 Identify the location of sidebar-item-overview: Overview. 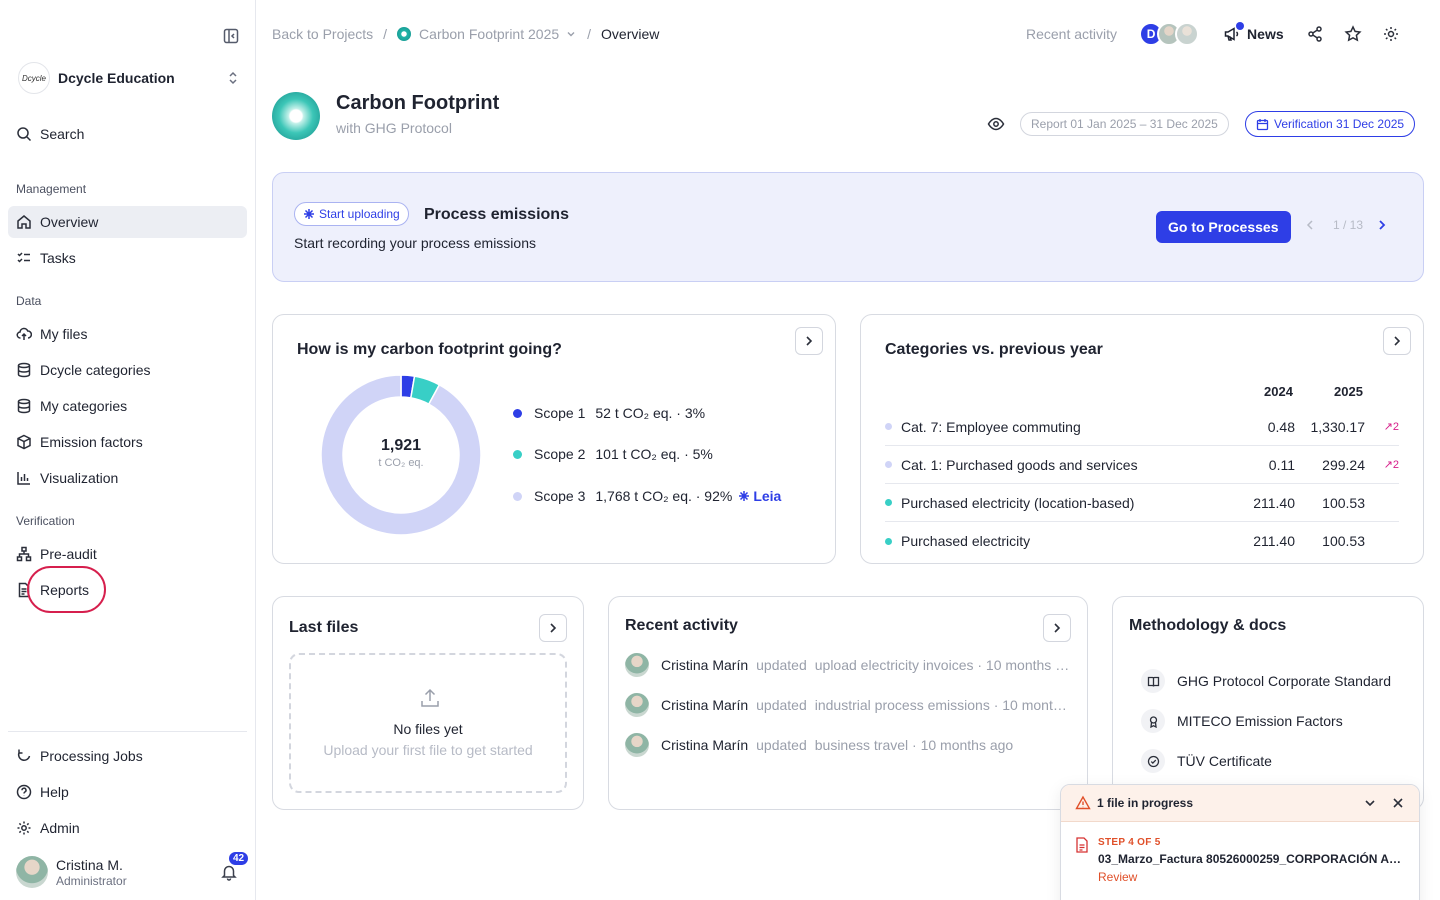
(127, 222).